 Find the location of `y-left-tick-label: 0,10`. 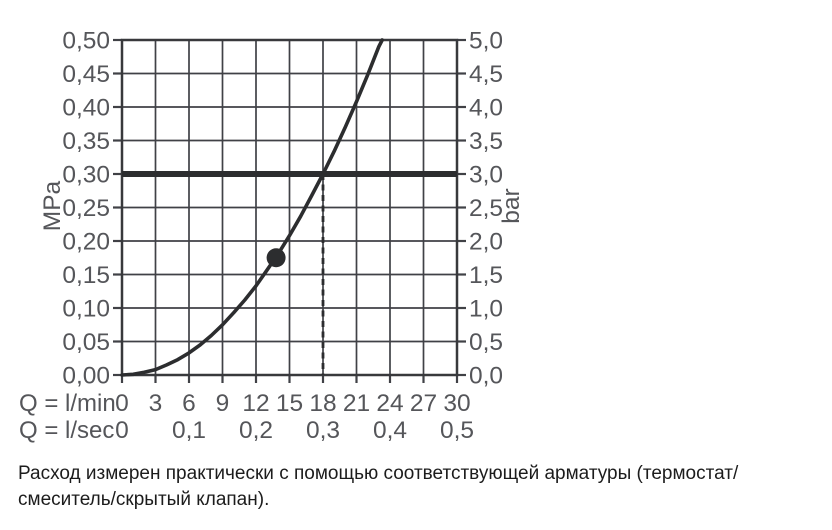

y-left-tick-label: 0,10 is located at coordinates (86, 309).